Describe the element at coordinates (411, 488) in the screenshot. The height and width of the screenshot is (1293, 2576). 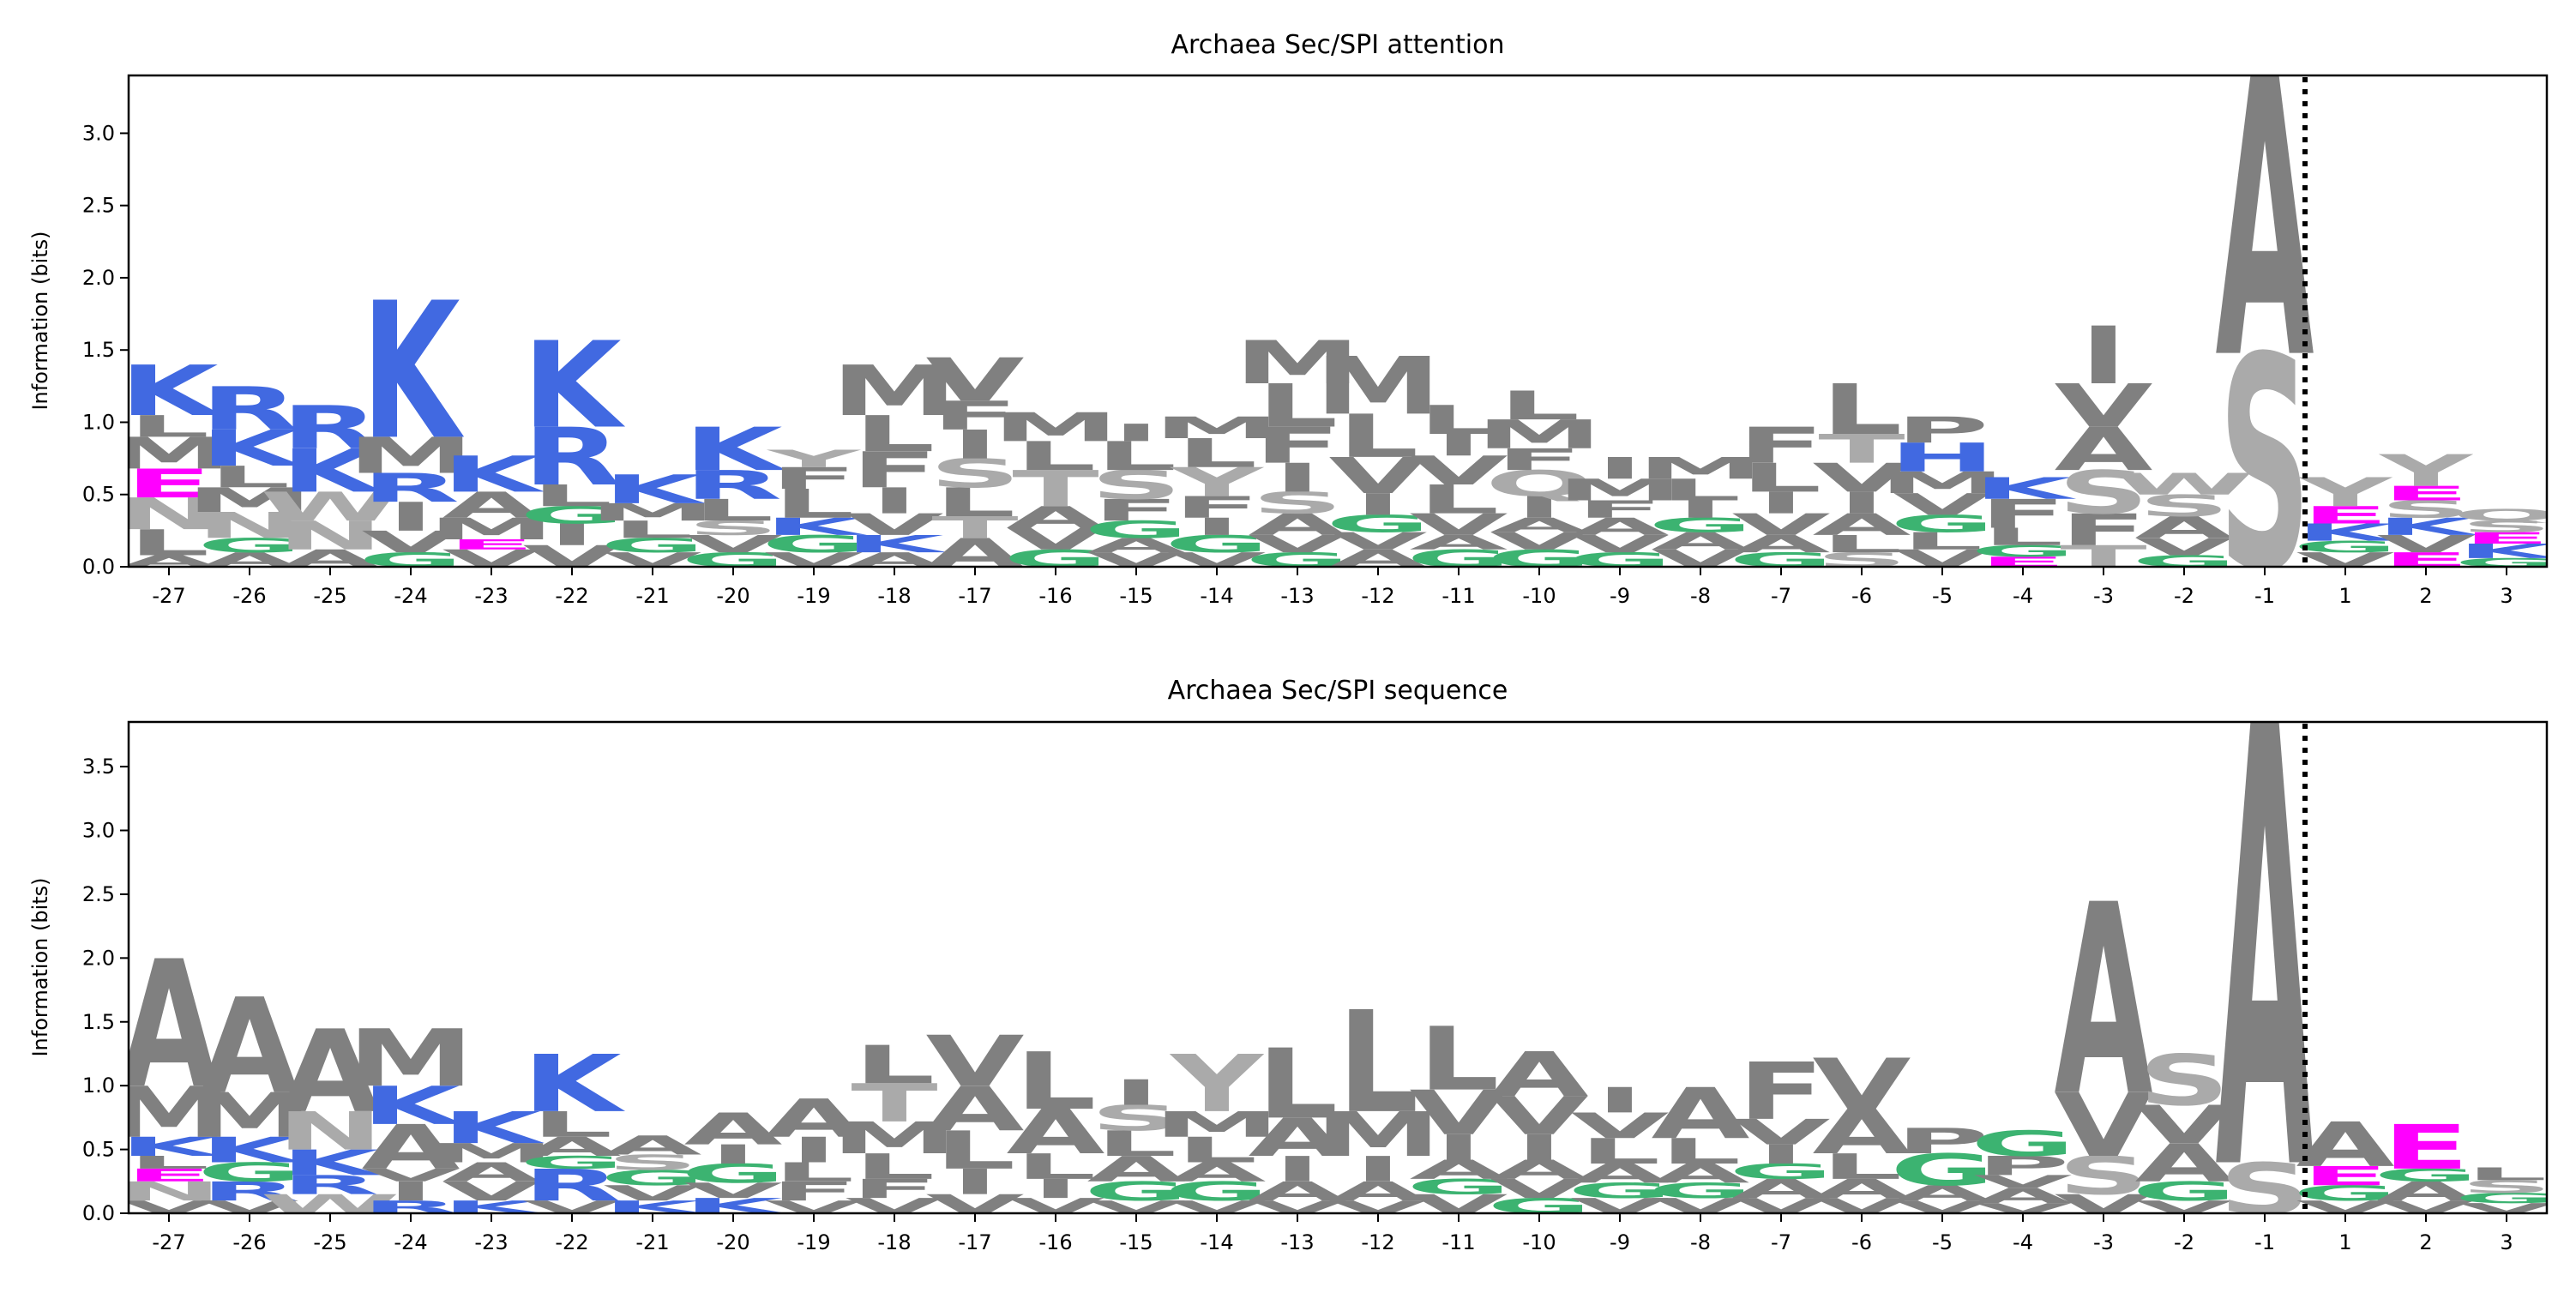
I see `logo-letter: R` at that location.